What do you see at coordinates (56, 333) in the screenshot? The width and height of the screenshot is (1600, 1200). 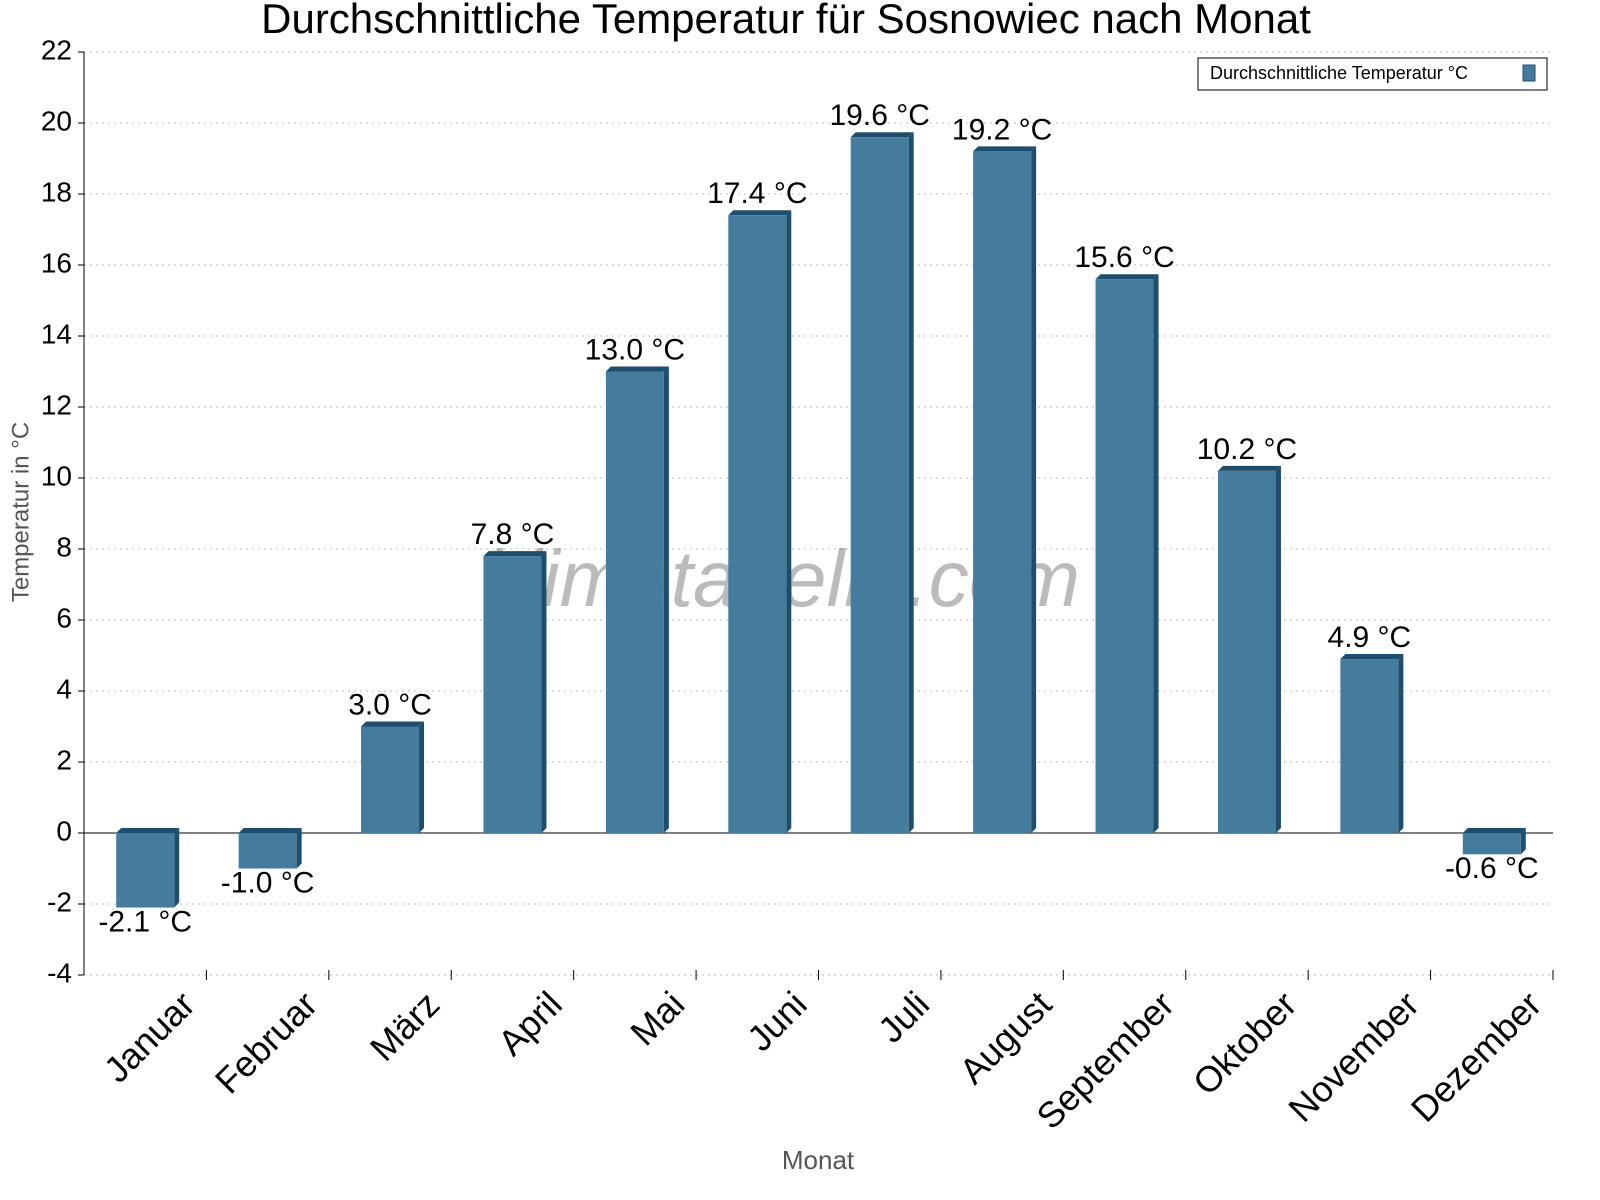 I see `y-tick-label: 14` at bounding box center [56, 333].